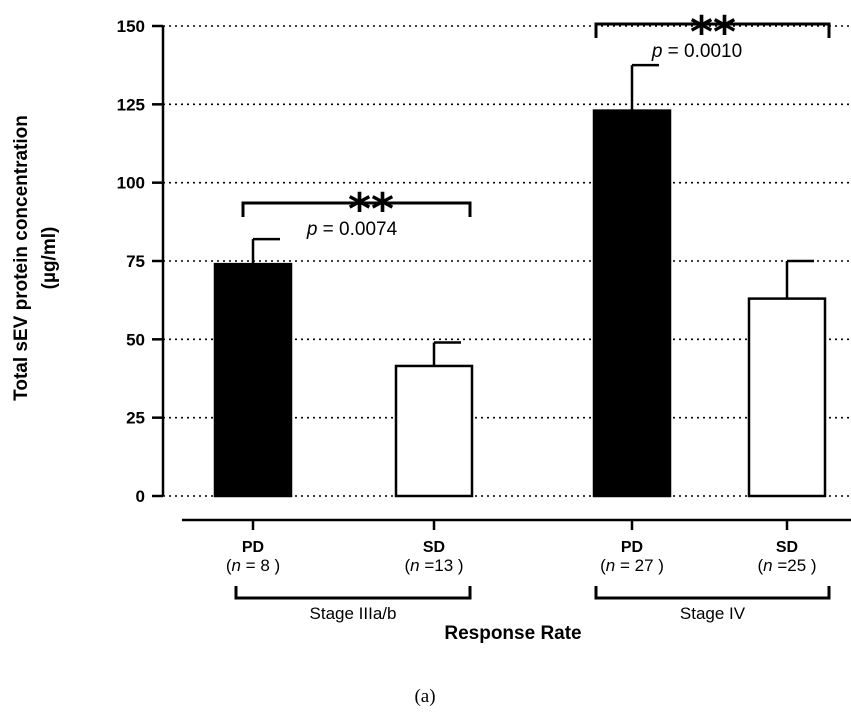  Describe the element at coordinates (131, 183) in the screenshot. I see `y-tick-label: 100` at that location.